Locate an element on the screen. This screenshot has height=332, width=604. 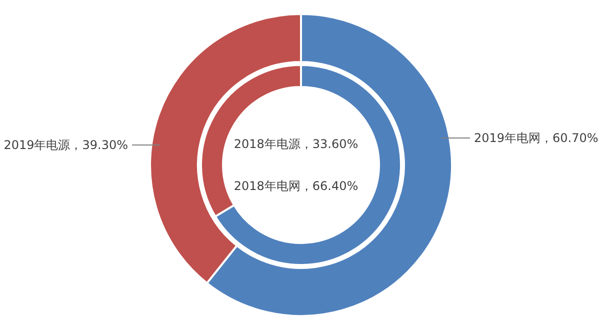
slice-label: 2019年电网，60.70% is located at coordinates (536, 138).